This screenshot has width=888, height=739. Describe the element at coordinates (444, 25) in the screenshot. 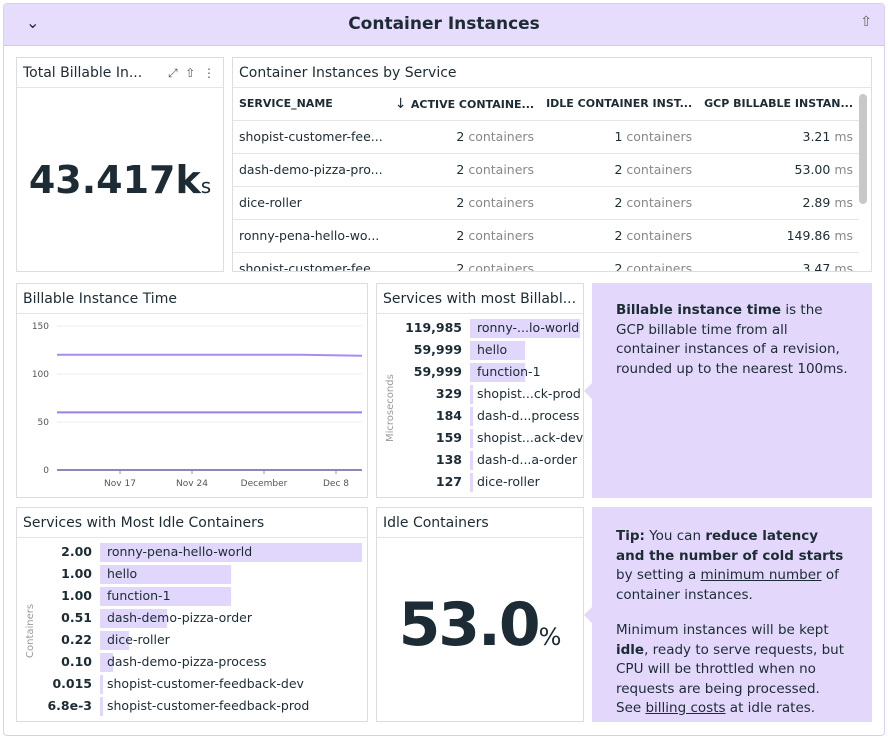

I see `group-header: ⌄ Container Instances ⇧` at that location.